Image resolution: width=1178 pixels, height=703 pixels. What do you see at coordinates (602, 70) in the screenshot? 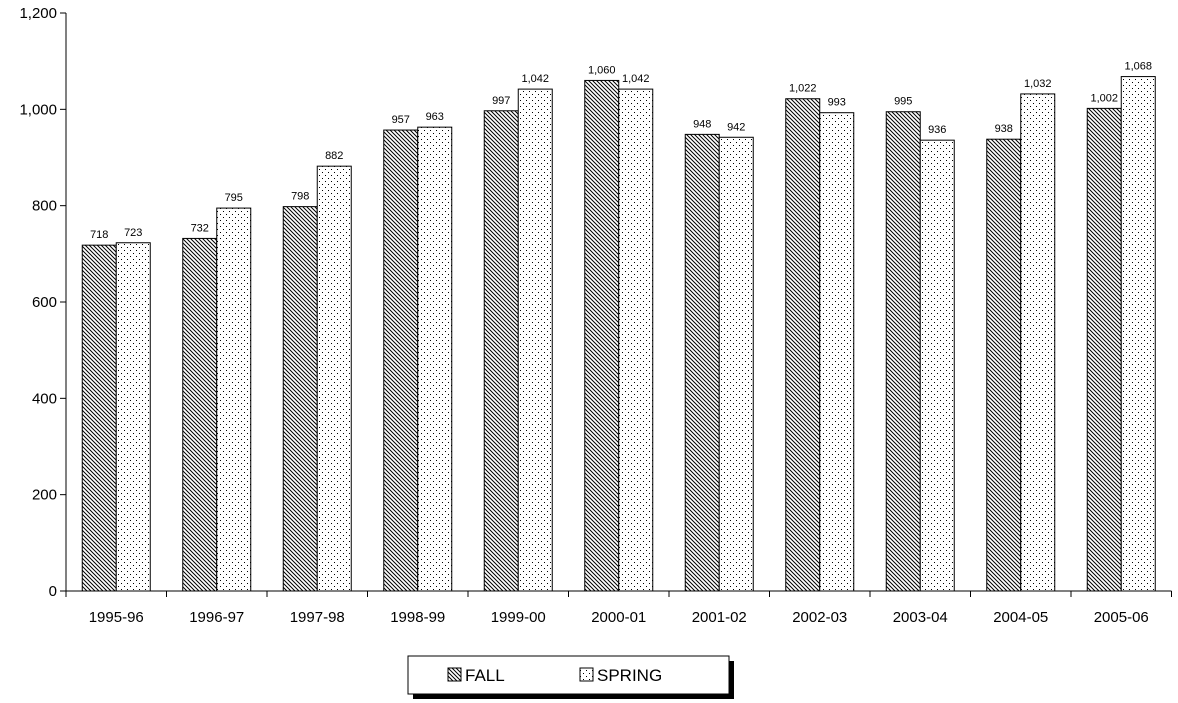
I see `data-label: 1,060` at bounding box center [602, 70].